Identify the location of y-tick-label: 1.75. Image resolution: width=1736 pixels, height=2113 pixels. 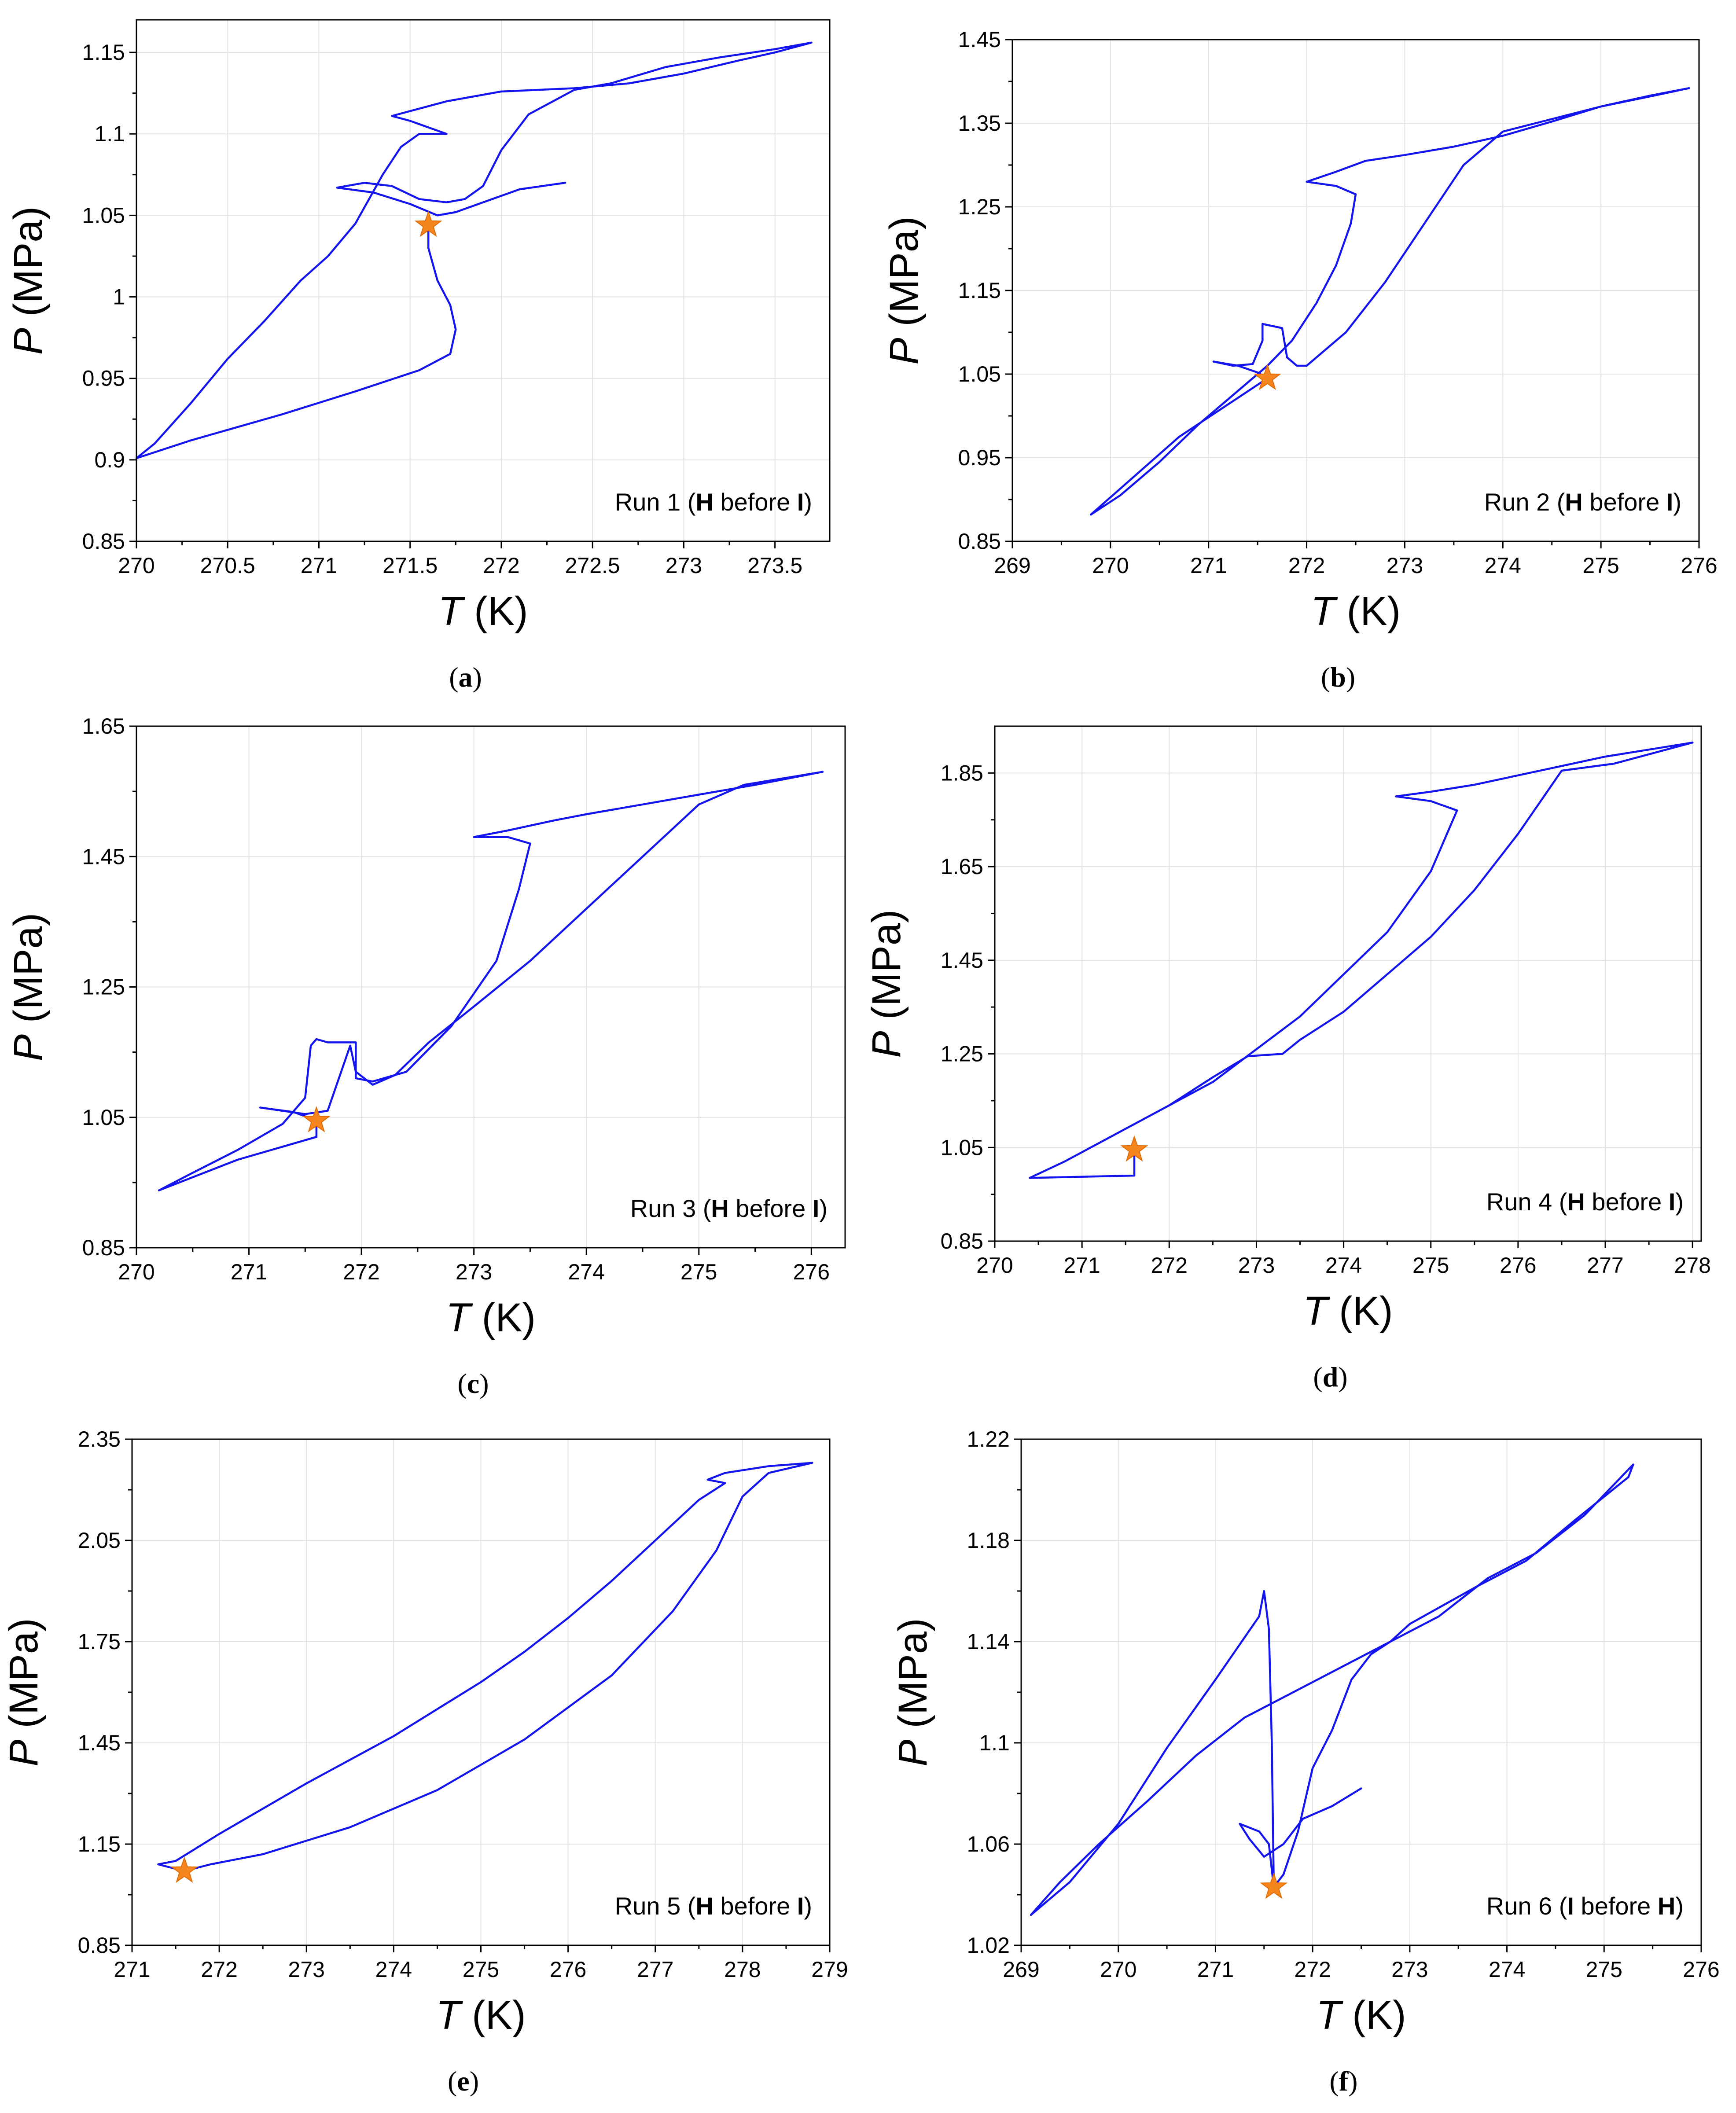
(99, 1641).